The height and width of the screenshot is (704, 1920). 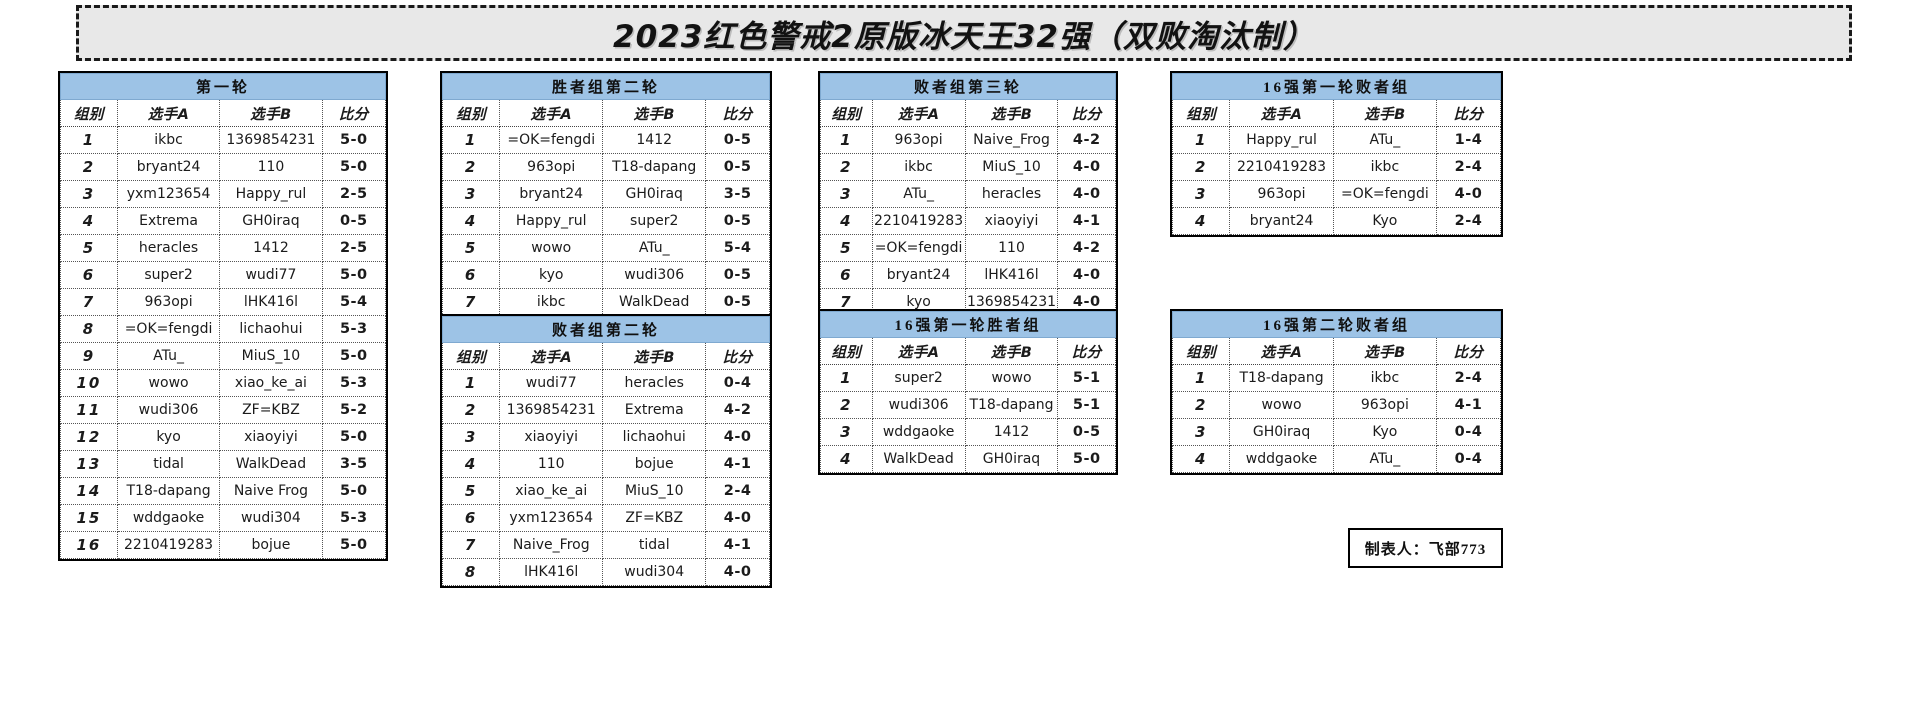 I want to click on table-caption: 败者组第二轮, so click(x=606, y=329).